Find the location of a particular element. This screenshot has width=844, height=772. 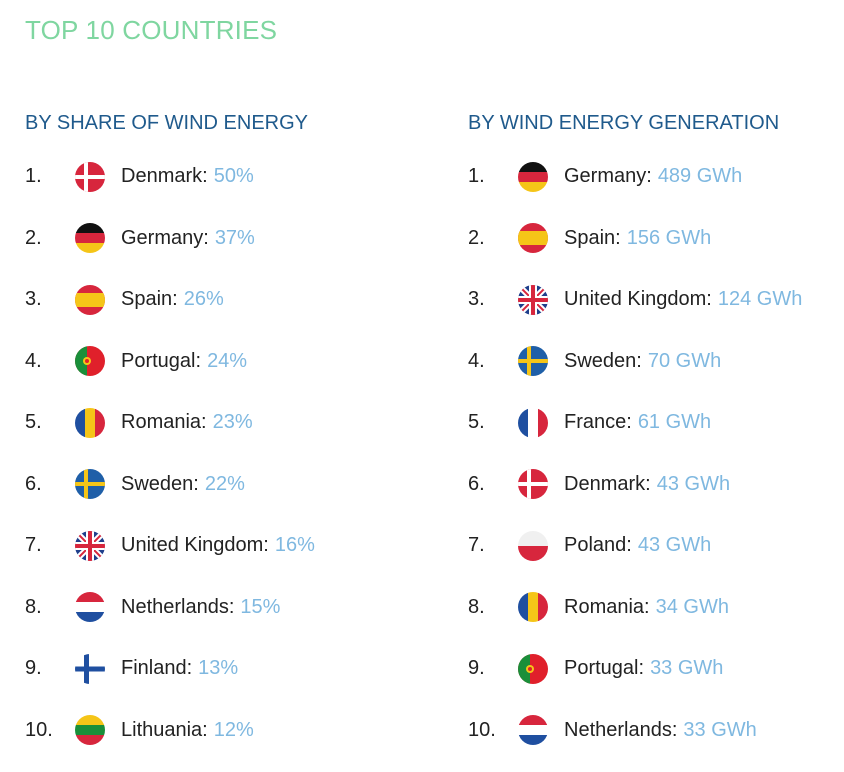

list-item: 9. Portugal: 33 GWh is located at coordinates (656, 669).